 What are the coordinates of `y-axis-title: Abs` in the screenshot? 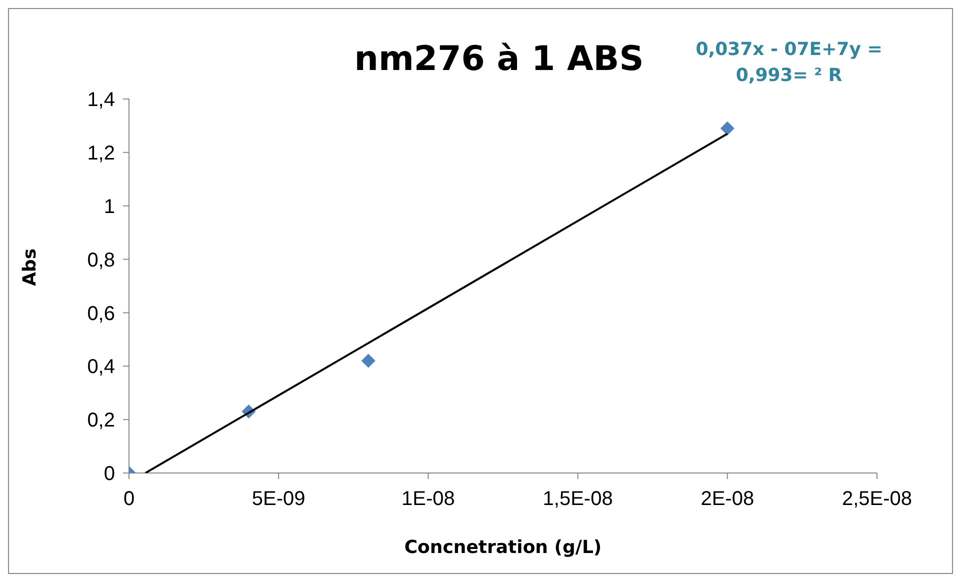 It's located at (29, 267).